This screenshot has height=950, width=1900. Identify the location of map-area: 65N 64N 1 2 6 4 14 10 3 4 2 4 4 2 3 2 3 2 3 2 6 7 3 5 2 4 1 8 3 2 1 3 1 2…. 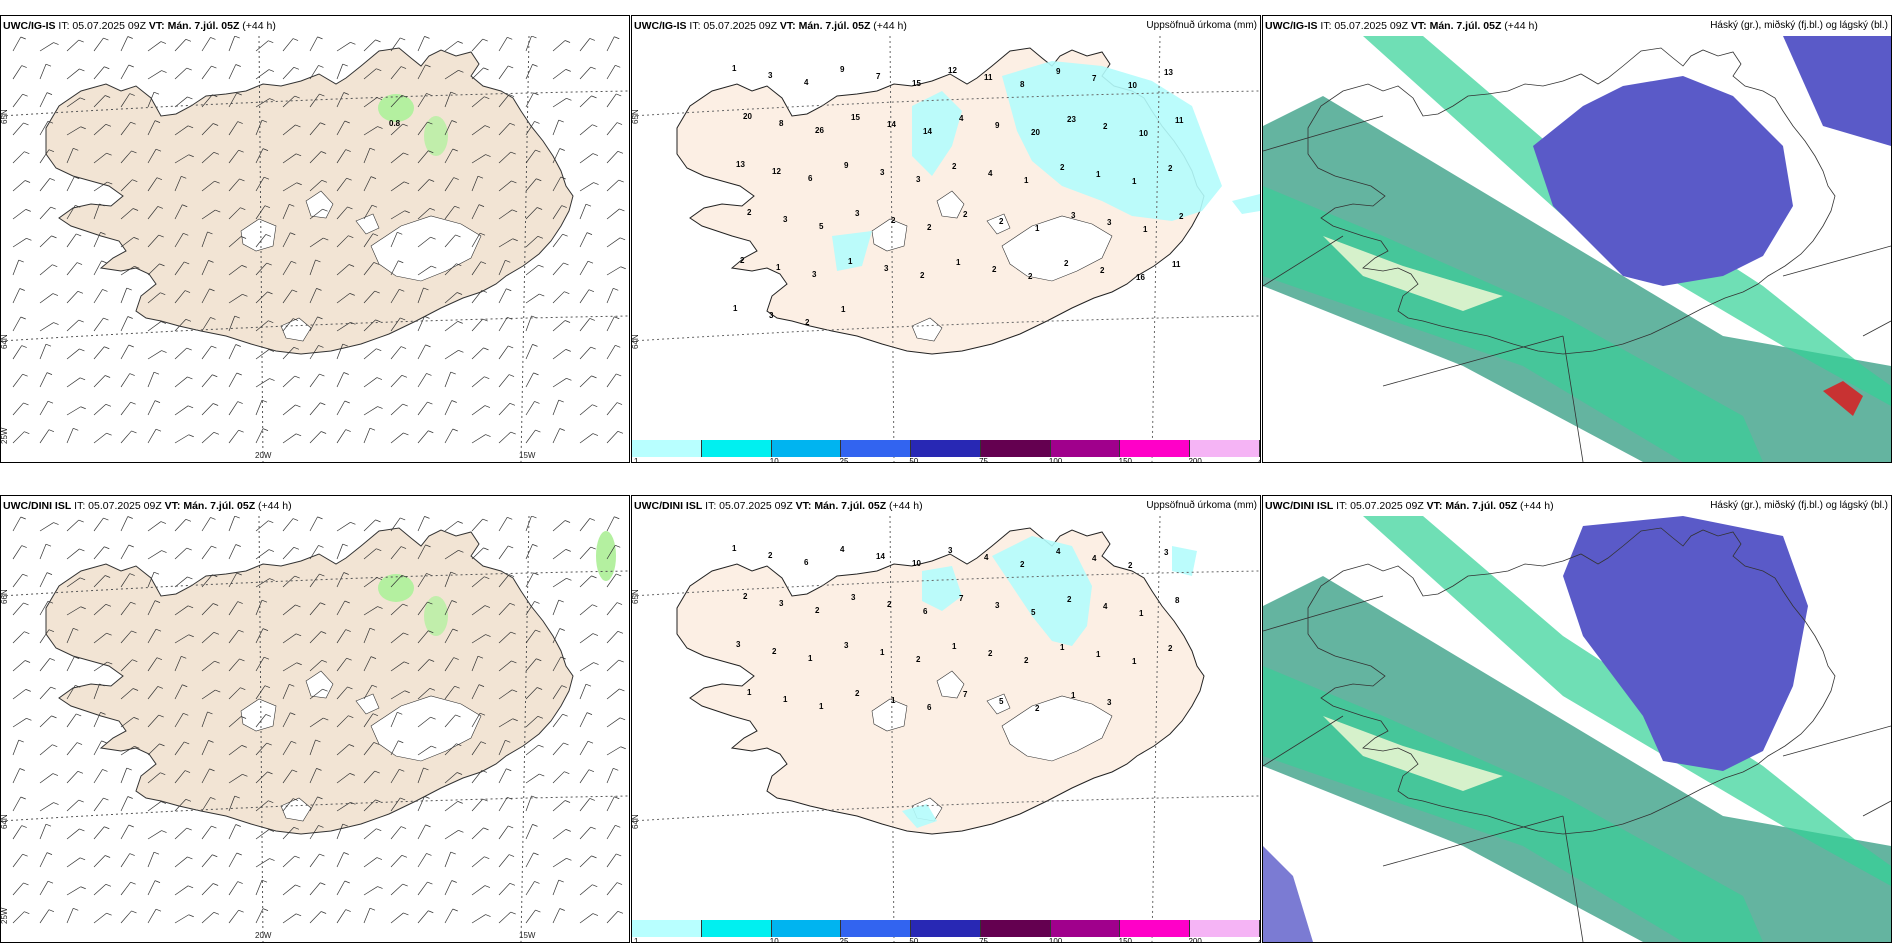
(946, 729).